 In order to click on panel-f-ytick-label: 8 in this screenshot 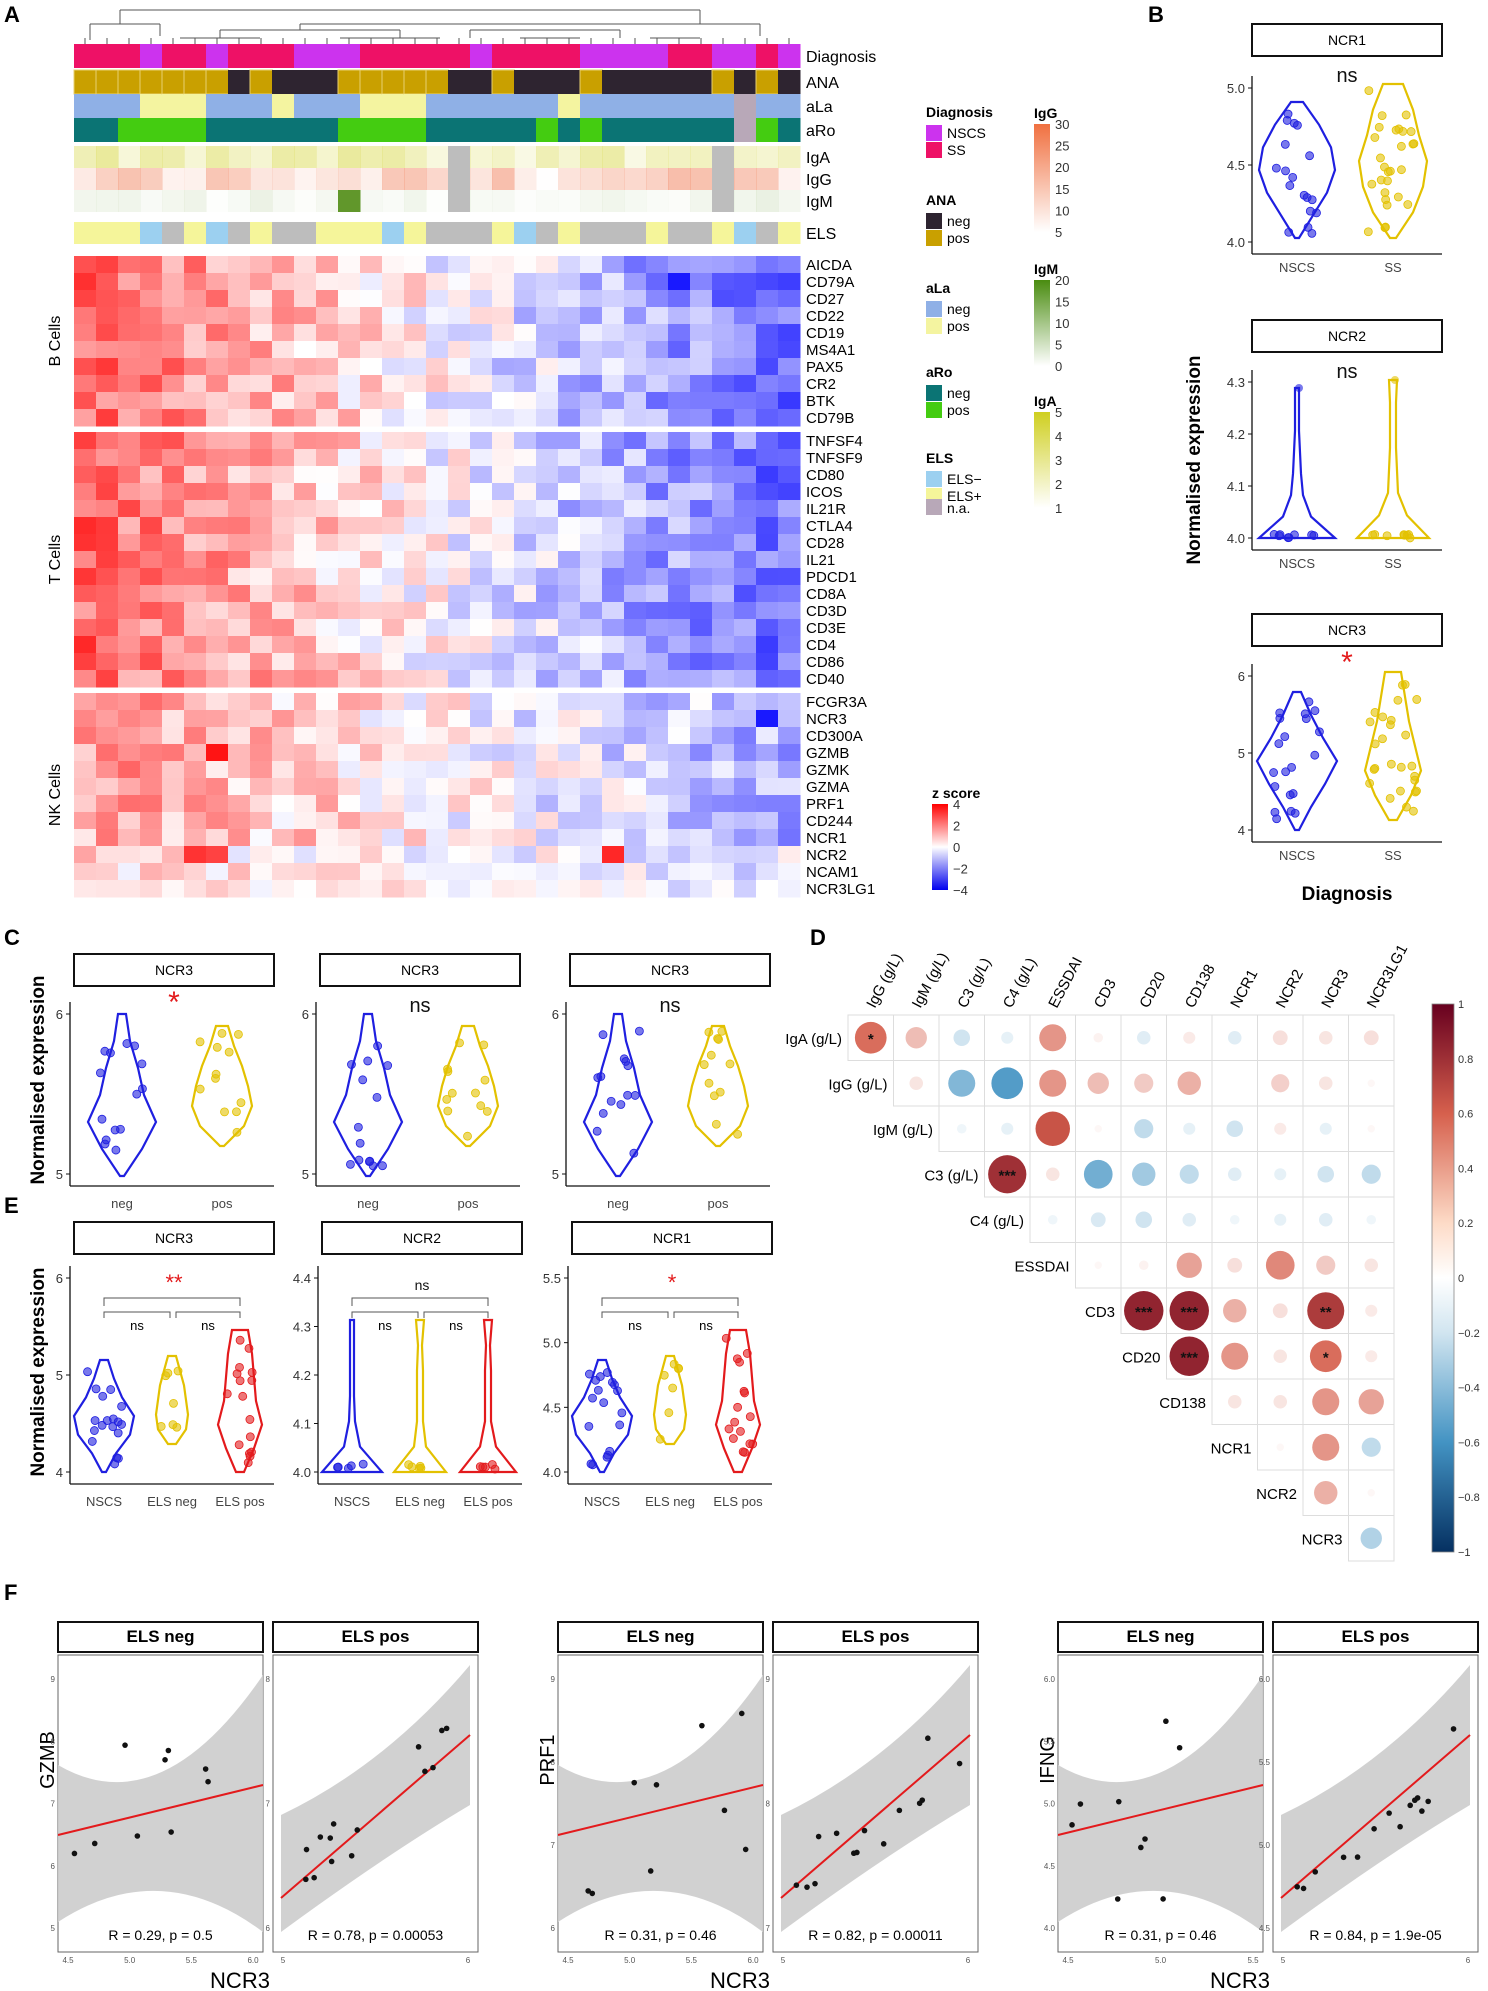, I will do `click(768, 1804)`.